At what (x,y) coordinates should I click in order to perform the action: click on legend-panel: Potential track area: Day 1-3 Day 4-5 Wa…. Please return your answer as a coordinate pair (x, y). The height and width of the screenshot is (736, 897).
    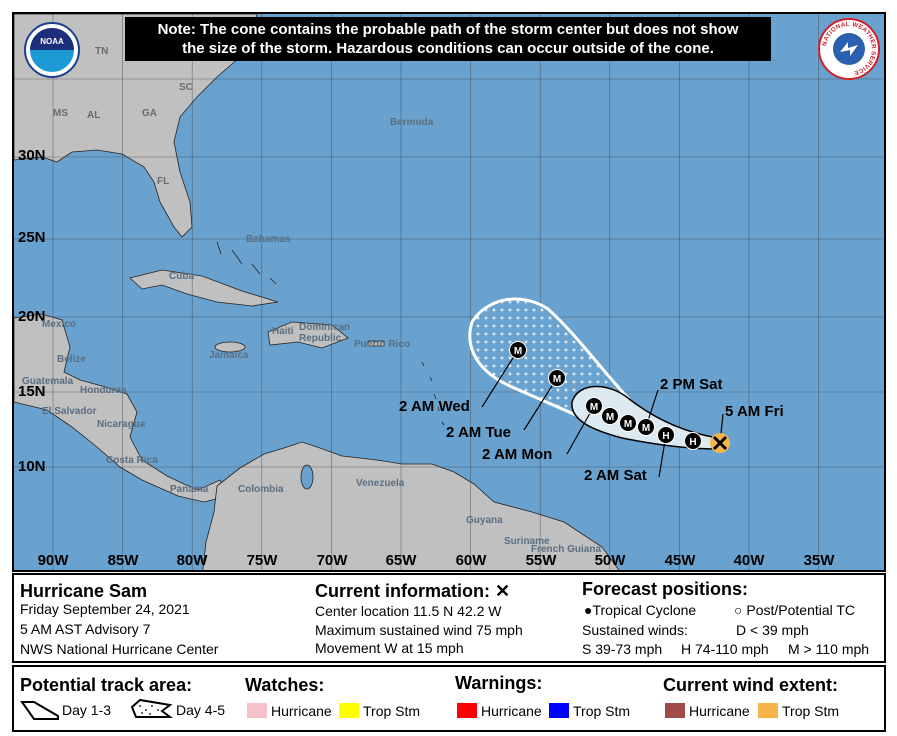
    Looking at the image, I should click on (449, 698).